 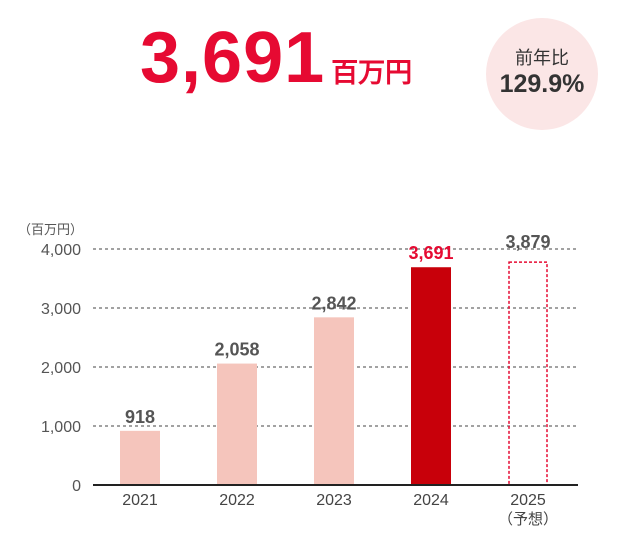 What do you see at coordinates (528, 500) in the screenshot?
I see `x-tick-label: 2025` at bounding box center [528, 500].